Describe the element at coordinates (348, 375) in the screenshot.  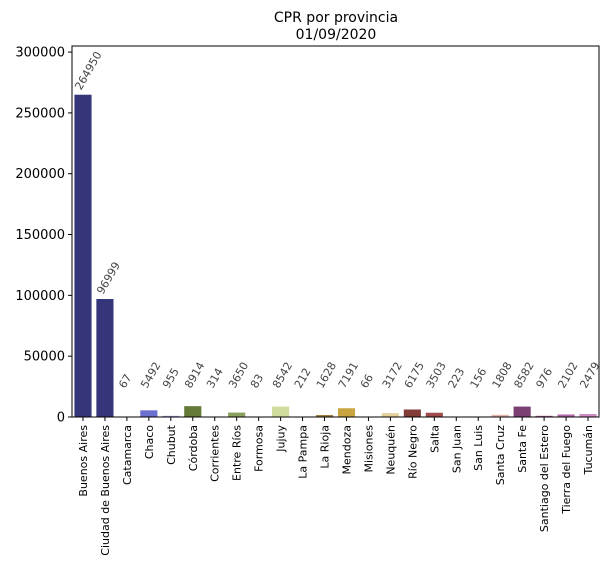
I see `data-label: 7191` at that location.